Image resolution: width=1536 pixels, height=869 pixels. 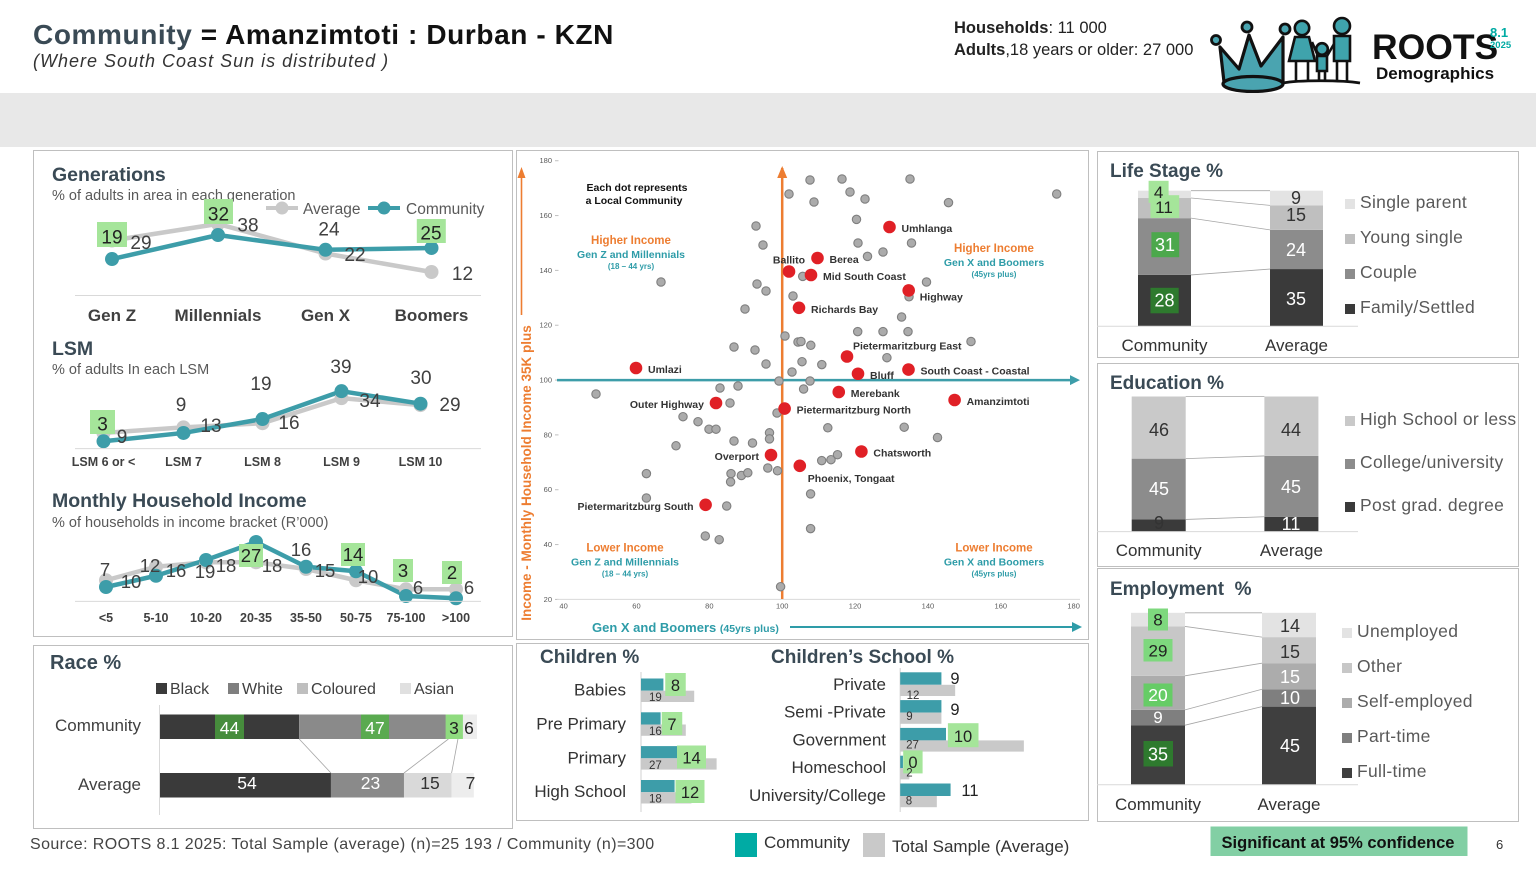 I want to click on svg-text: Pietermaritzburg North, so click(x=854, y=411).